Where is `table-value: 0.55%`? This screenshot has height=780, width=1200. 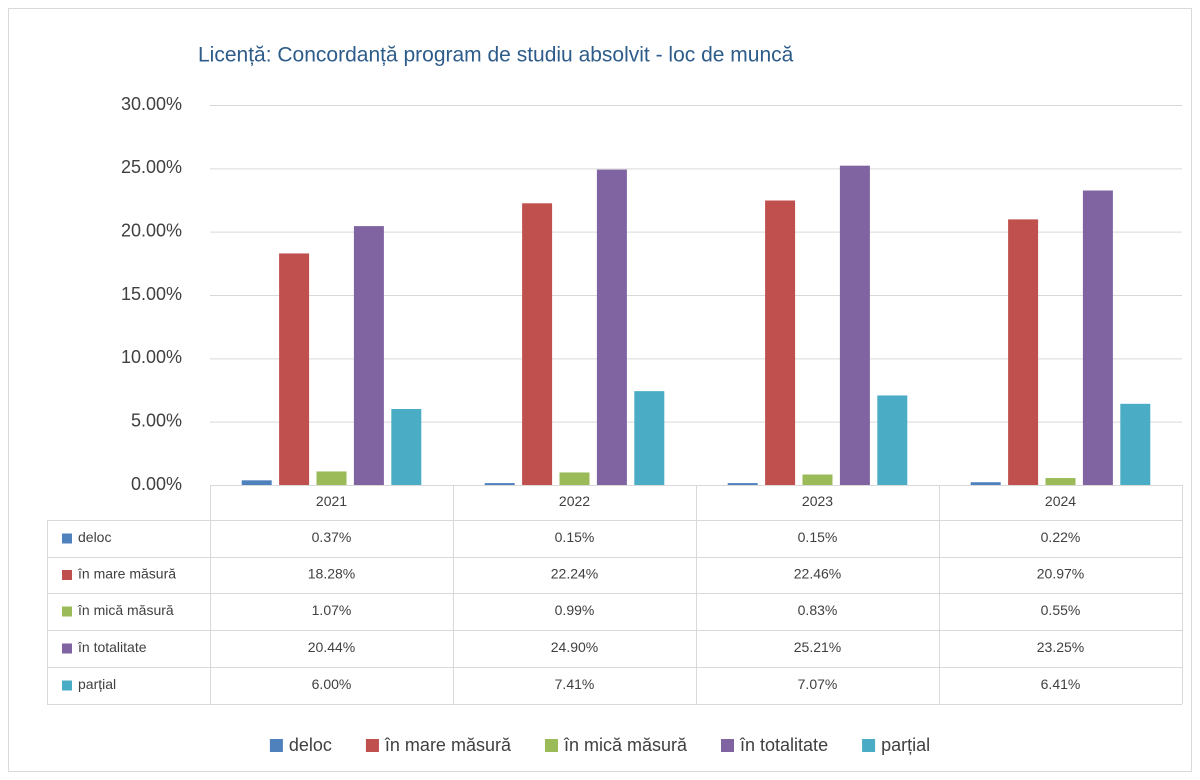 table-value: 0.55% is located at coordinates (1061, 610).